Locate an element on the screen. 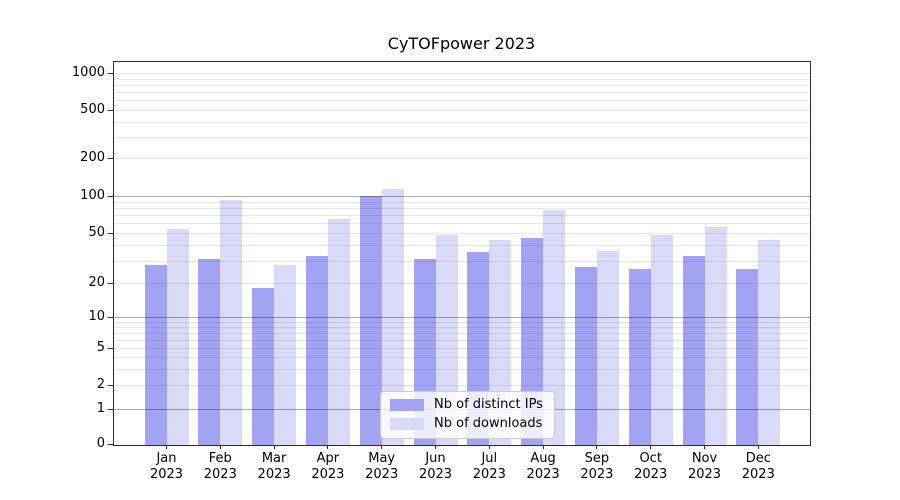 Image resolution: width=900 pixels, height=500 pixels. legend-item-distinct-ips: Nb of distinct IPs is located at coordinates (466, 405).